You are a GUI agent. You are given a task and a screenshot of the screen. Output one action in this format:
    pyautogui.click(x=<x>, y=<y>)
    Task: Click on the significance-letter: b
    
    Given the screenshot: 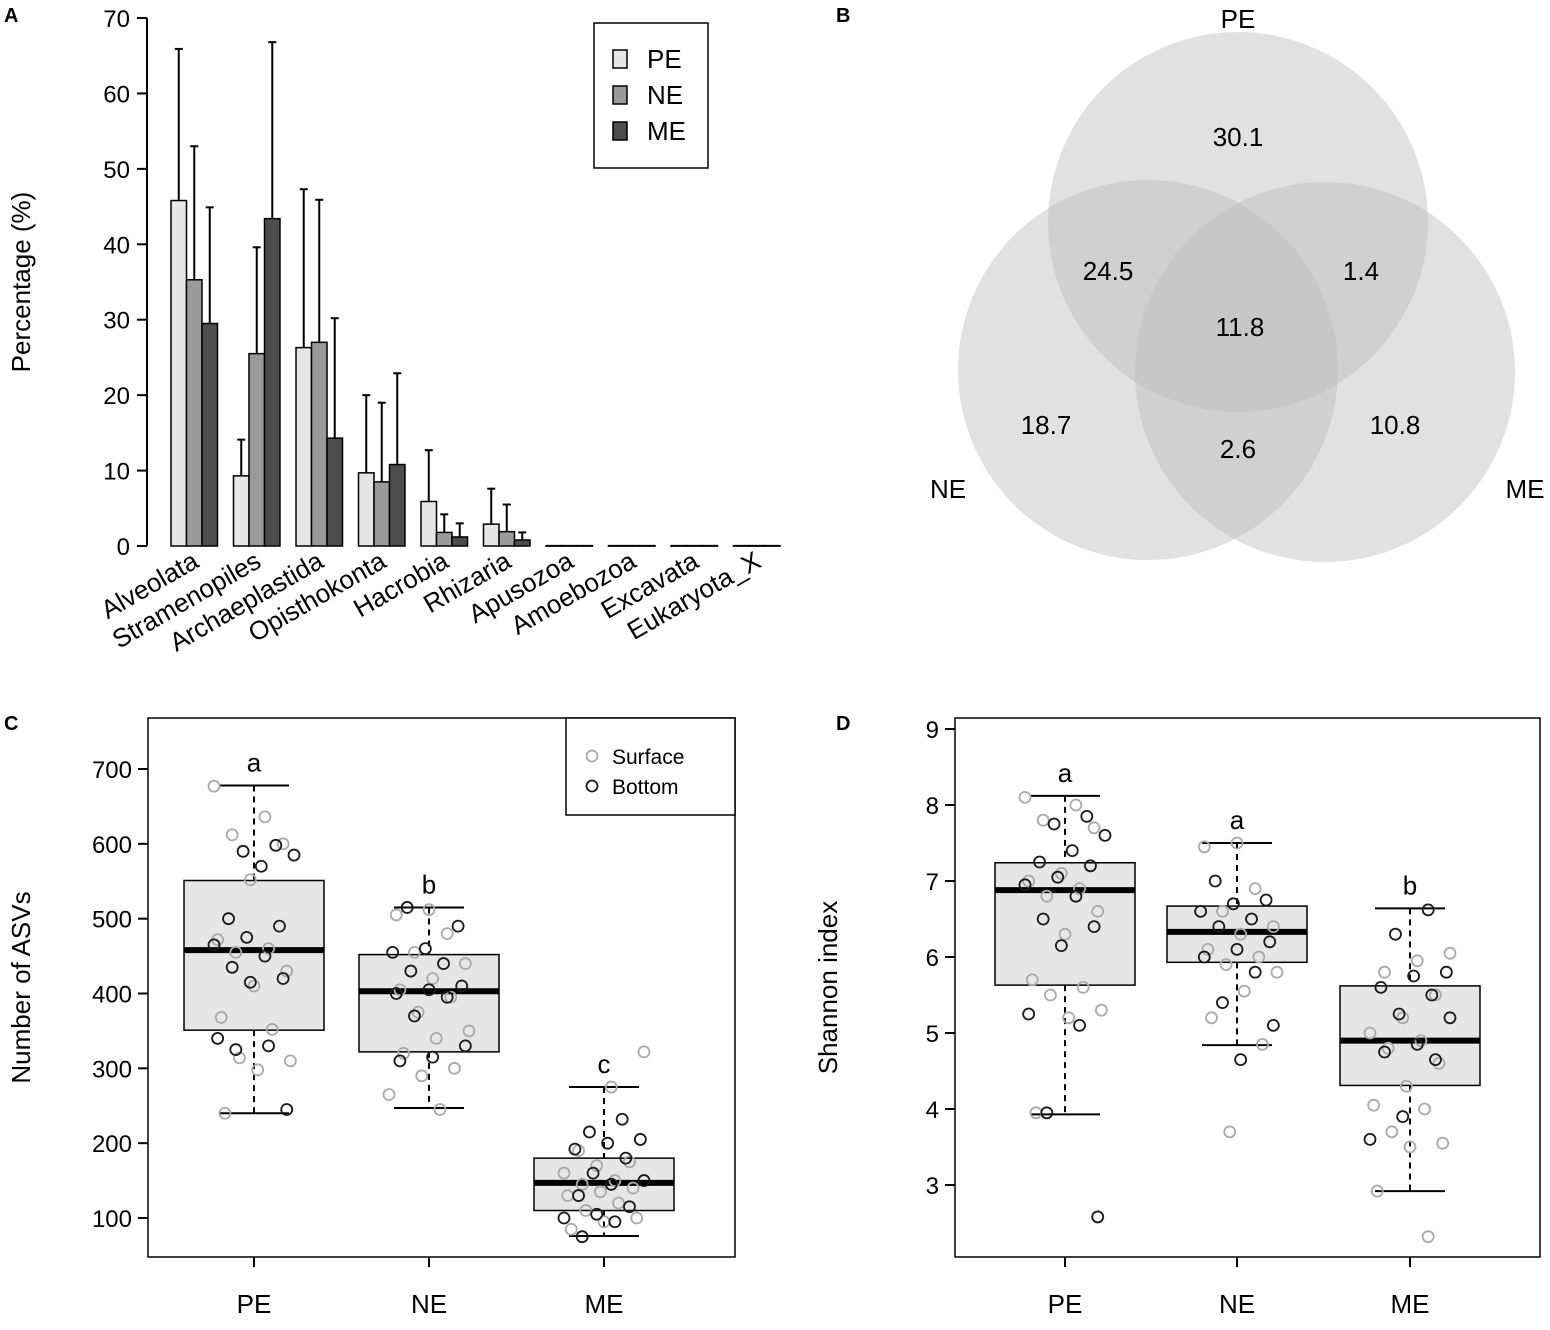 What is the action you would take?
    pyautogui.click(x=1410, y=885)
    